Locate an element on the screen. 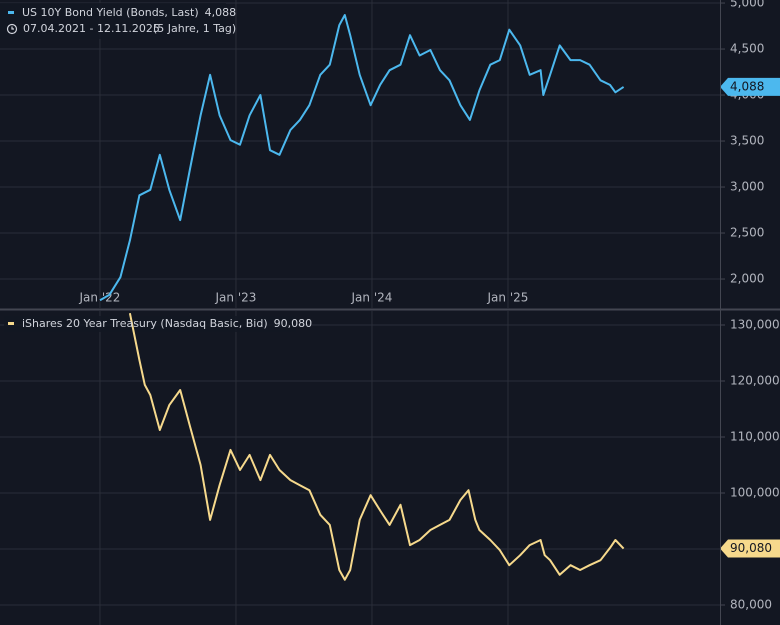  x-tick-label: Jan '24 is located at coordinates (372, 298).